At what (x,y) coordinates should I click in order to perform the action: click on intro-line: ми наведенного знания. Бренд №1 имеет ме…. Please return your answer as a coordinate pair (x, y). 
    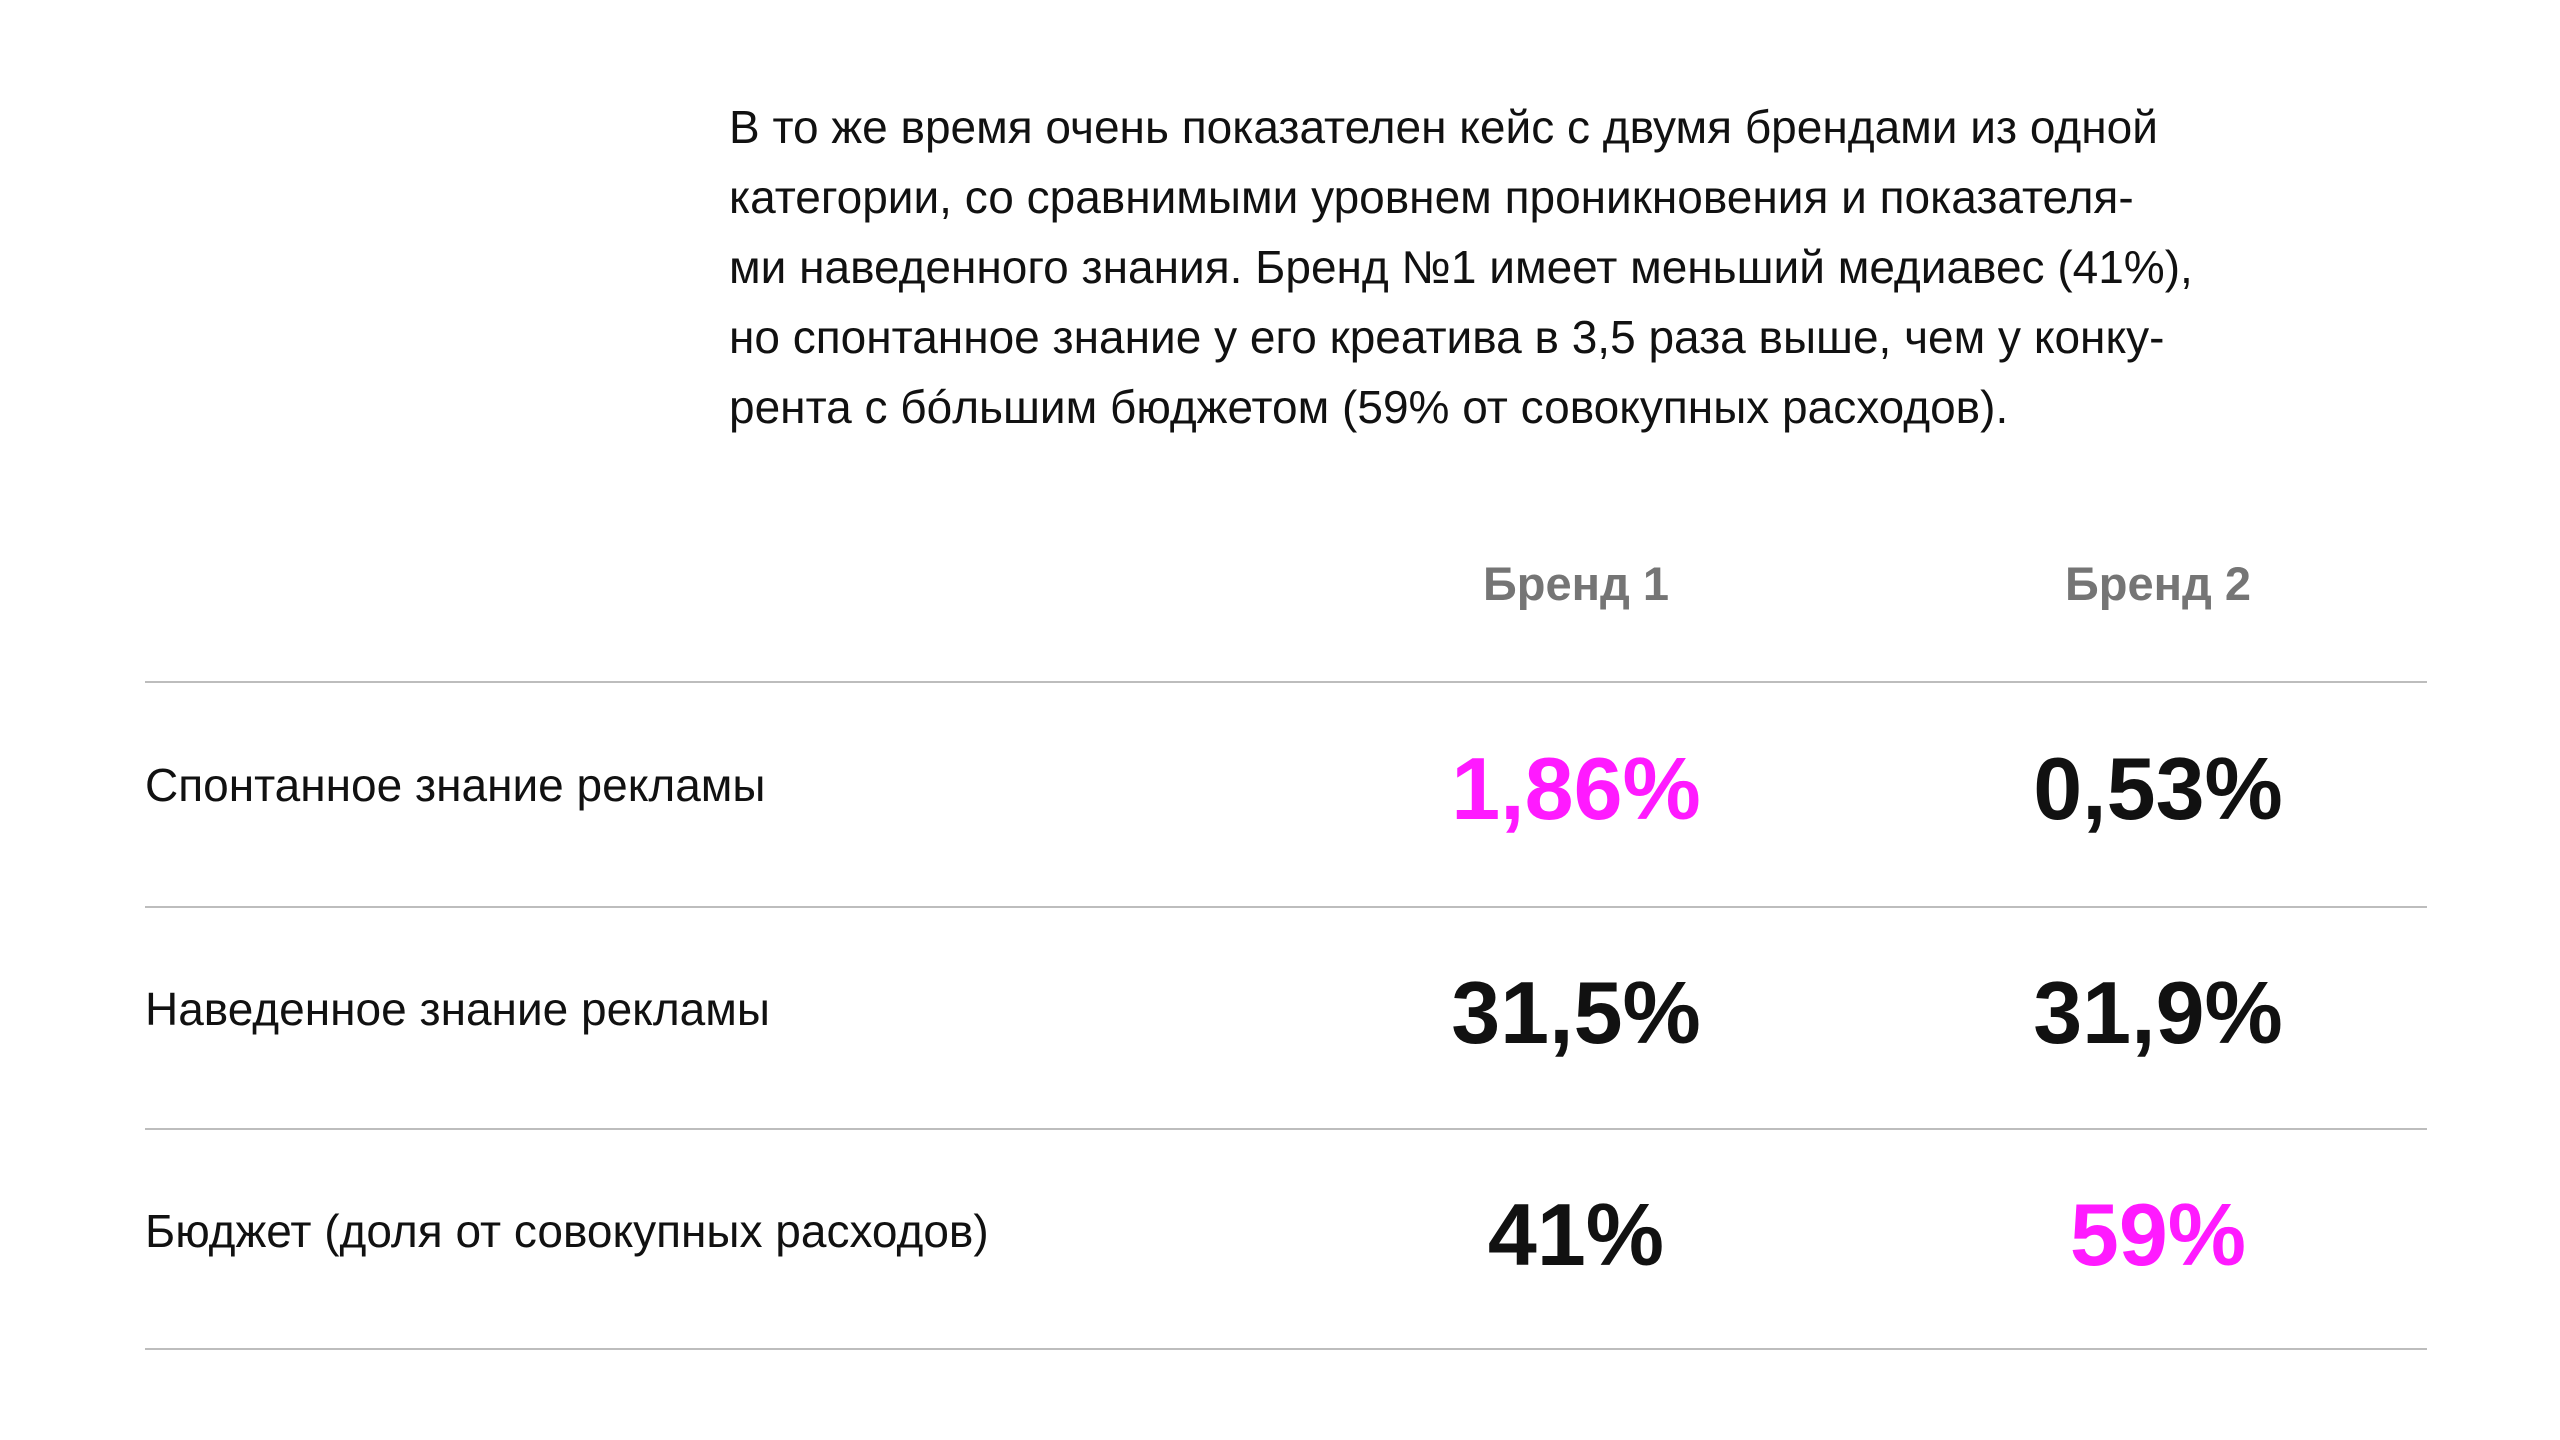
    Looking at the image, I should click on (1461, 267).